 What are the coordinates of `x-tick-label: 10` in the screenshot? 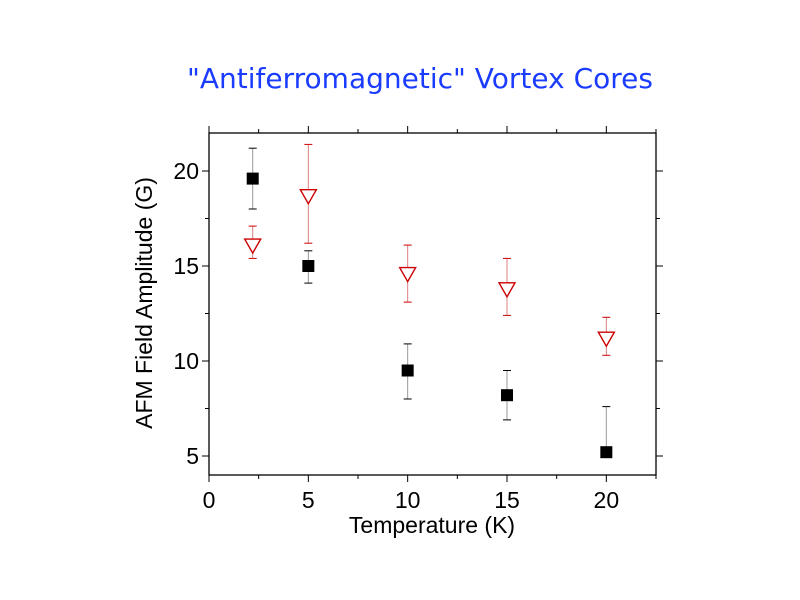 It's located at (408, 500).